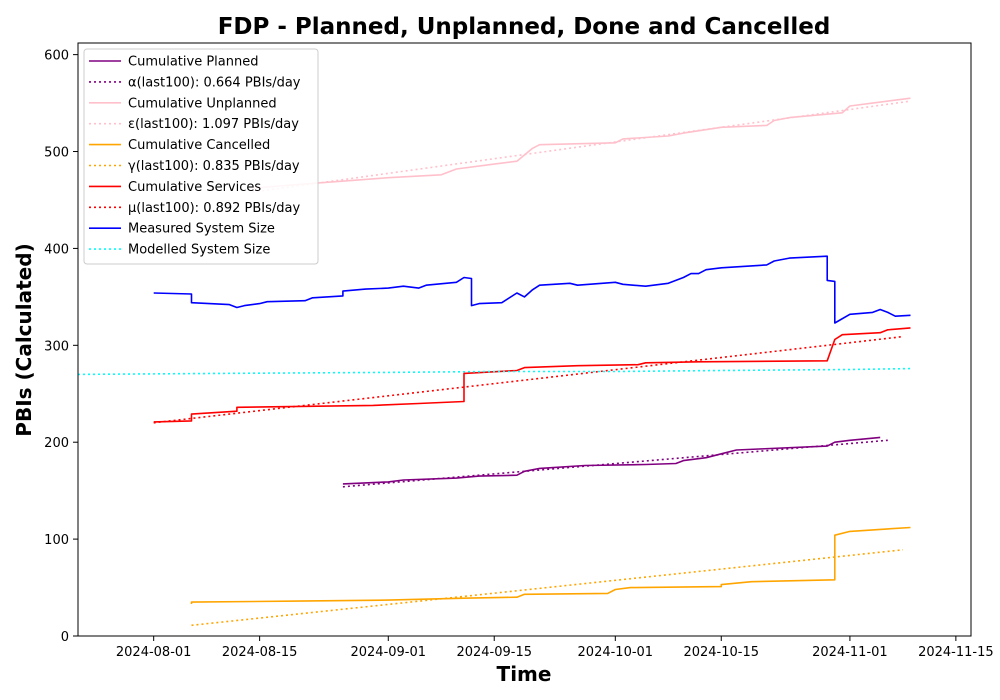 The width and height of the screenshot is (1000, 700). I want to click on y-tick-label: 200, so click(56, 443).